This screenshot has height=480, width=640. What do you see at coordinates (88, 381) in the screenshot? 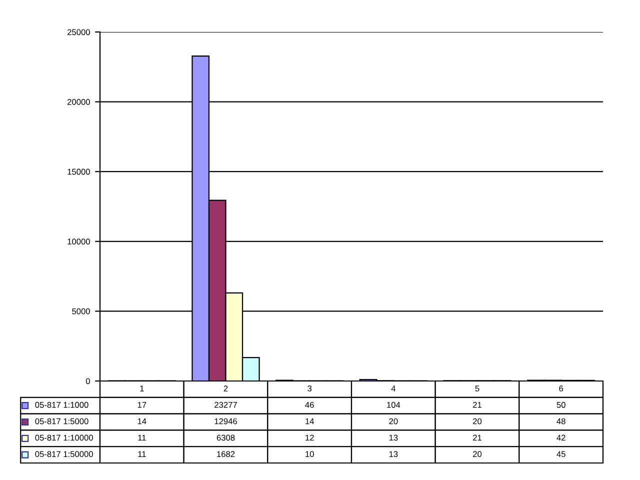
I see `y-tick-label: 0` at bounding box center [88, 381].